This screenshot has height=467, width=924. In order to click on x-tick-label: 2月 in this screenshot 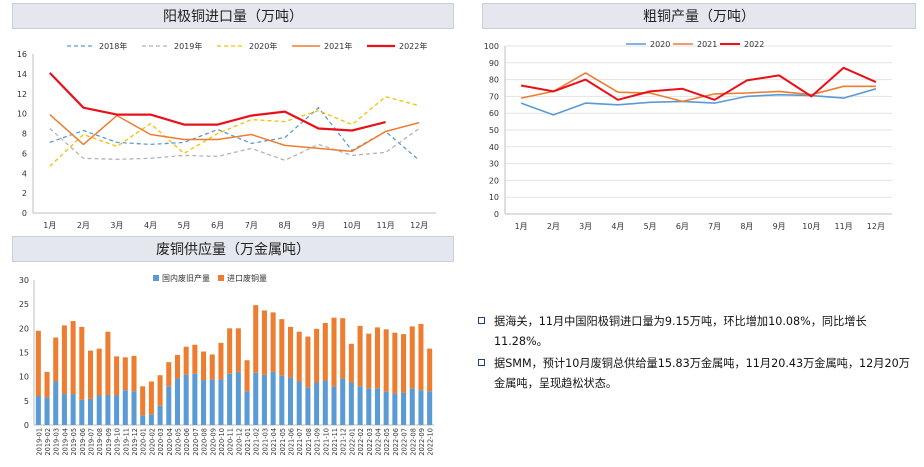, I will do `click(553, 226)`.